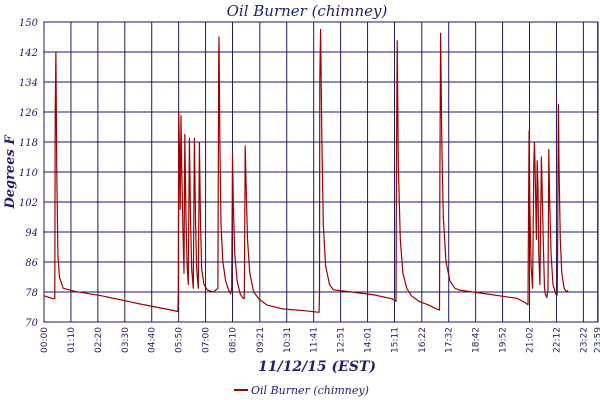 This screenshot has width=600, height=400. I want to click on x-tick-label: 05:50, so click(180, 340).